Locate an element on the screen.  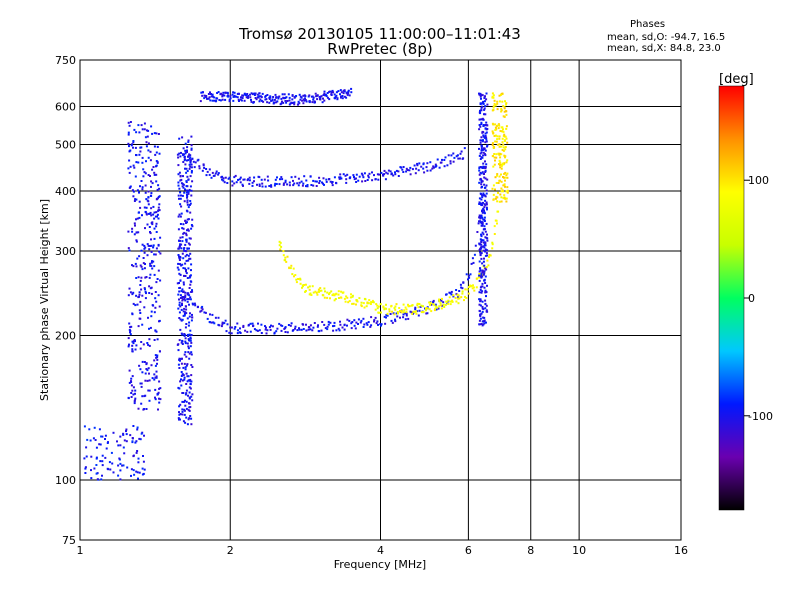
x-tick-label: 2 is located at coordinates (230, 550).